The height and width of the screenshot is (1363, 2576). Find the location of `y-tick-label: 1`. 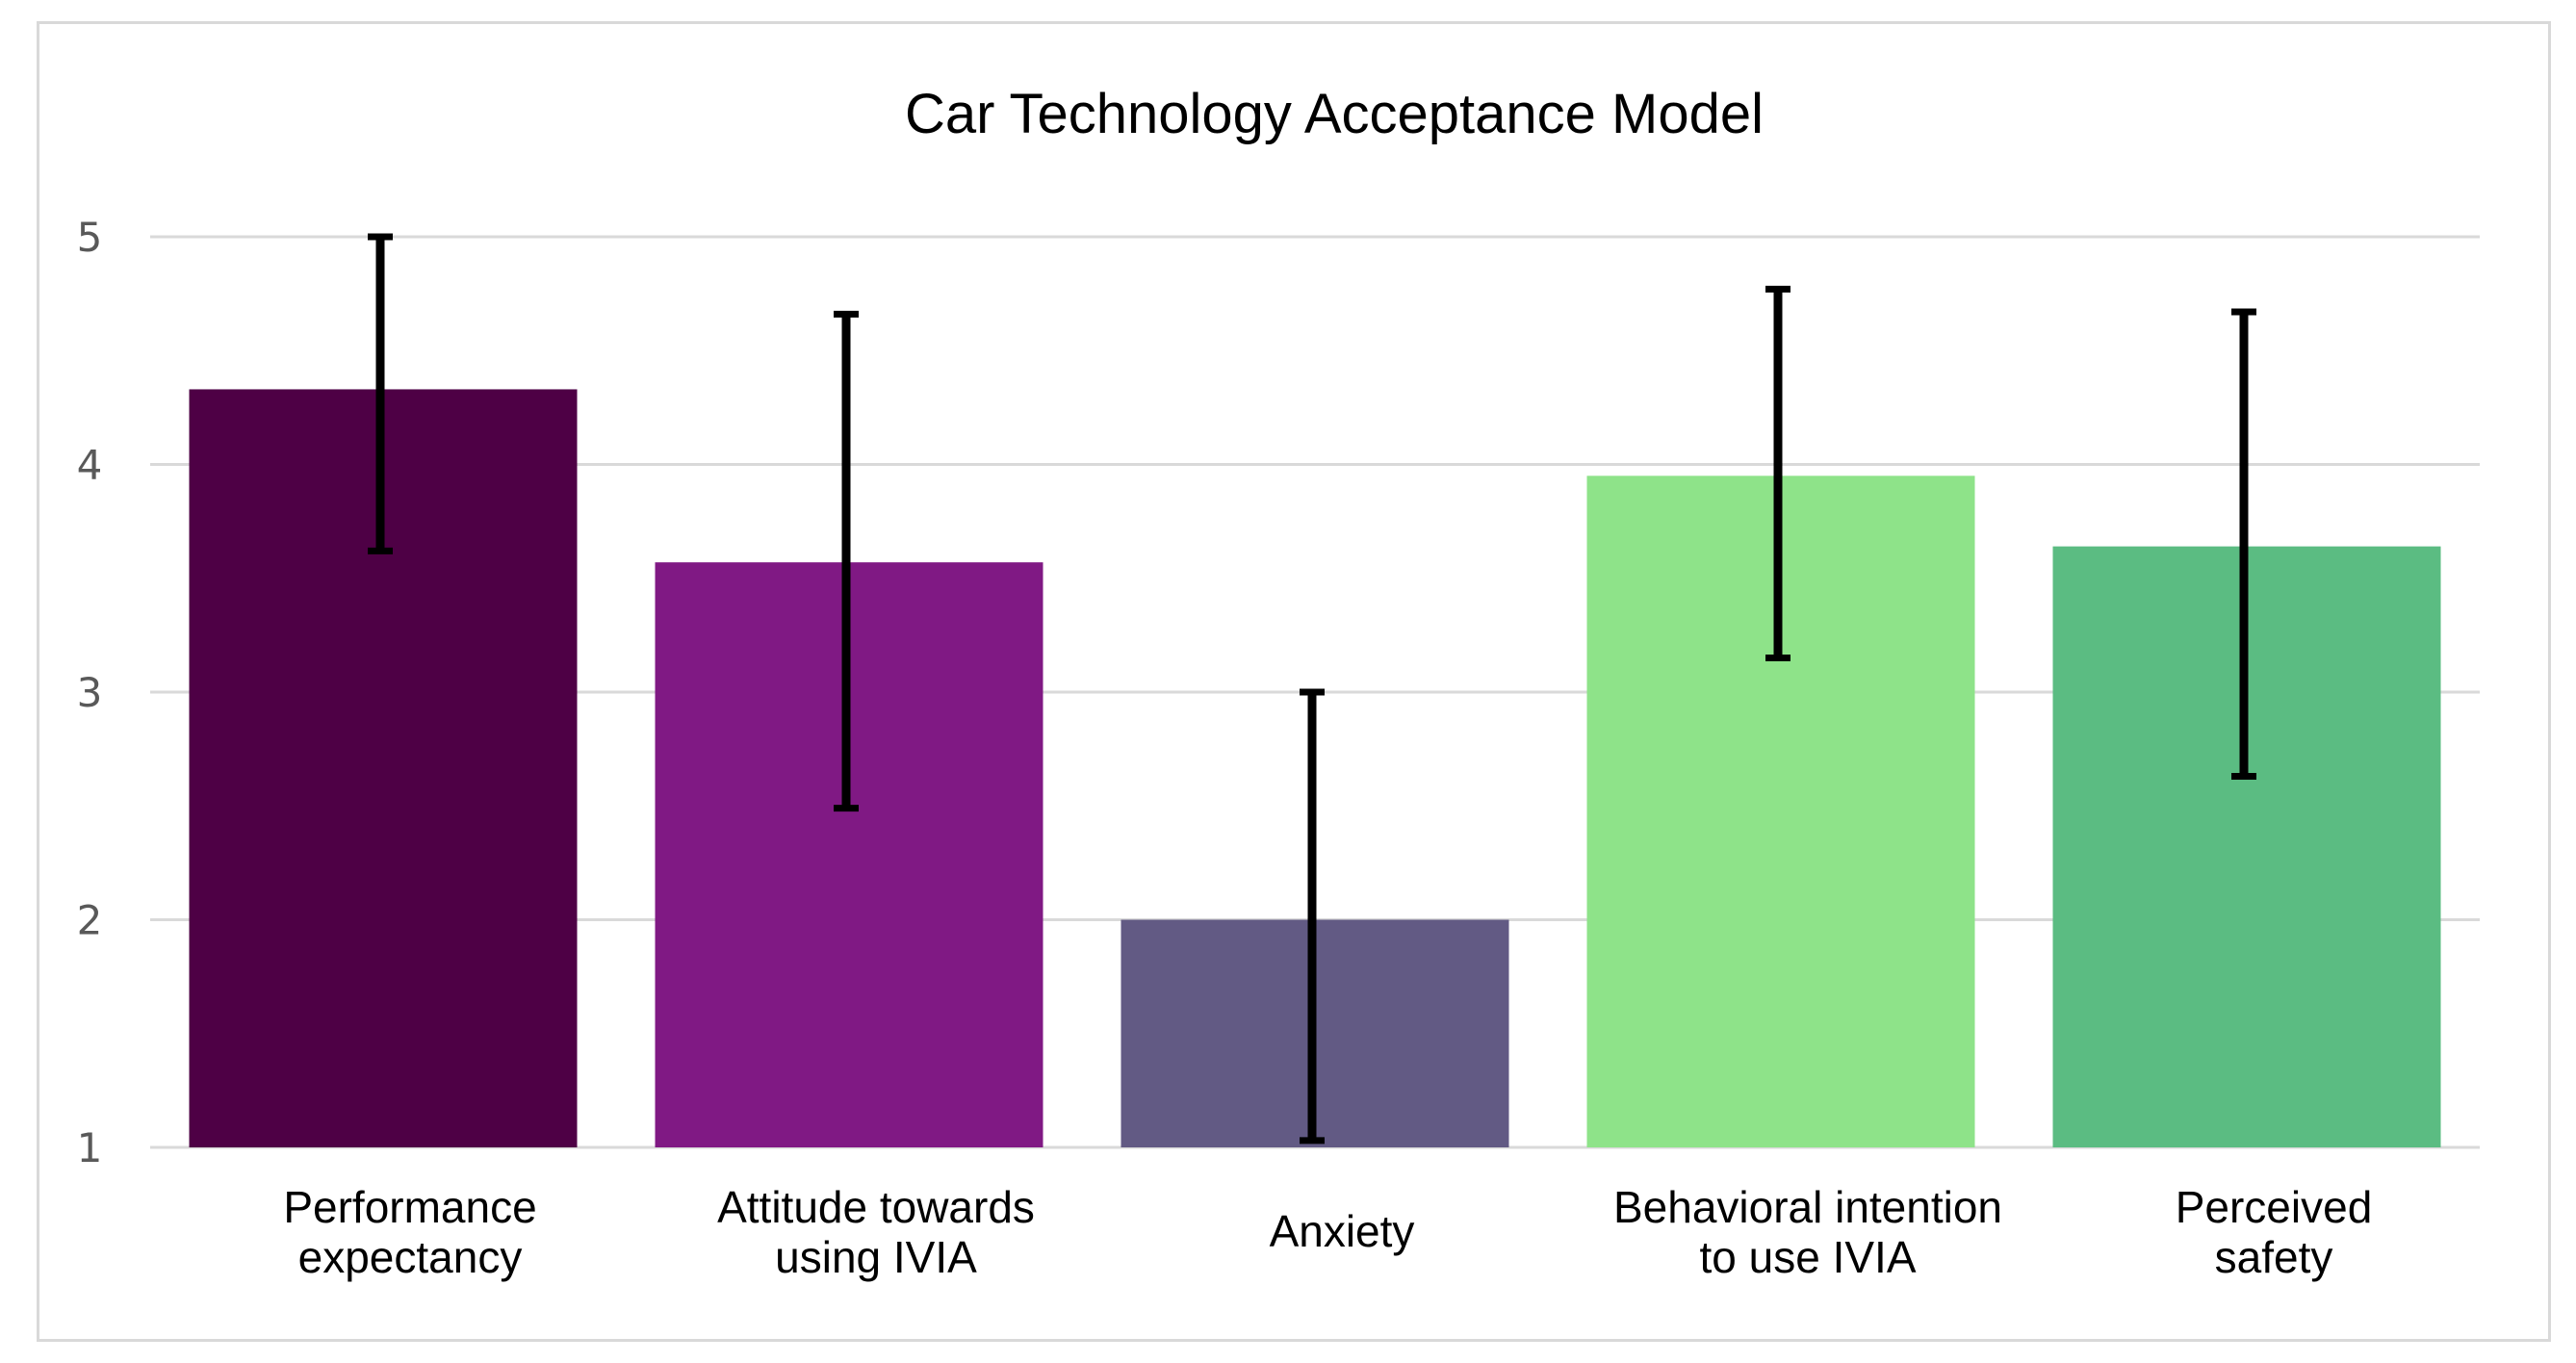

y-tick-label: 1 is located at coordinates (90, 1148).